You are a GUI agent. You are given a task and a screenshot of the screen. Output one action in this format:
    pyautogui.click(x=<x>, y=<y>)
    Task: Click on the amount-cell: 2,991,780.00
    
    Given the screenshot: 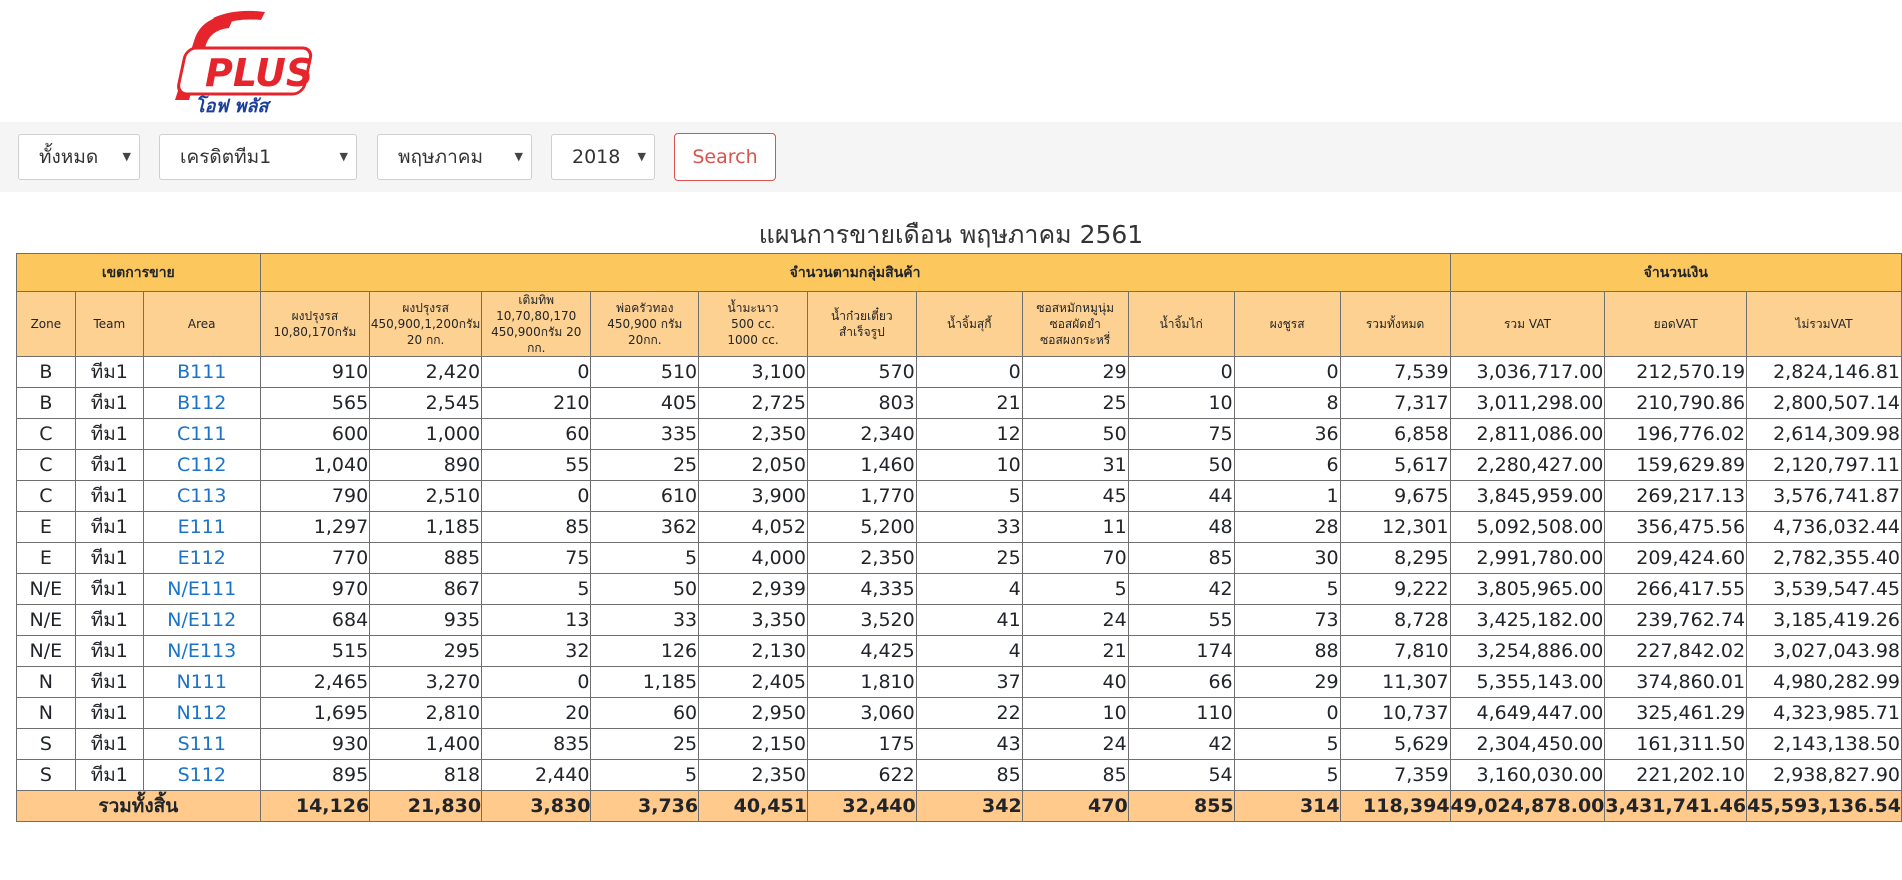 What is the action you would take?
    pyautogui.click(x=1527, y=558)
    